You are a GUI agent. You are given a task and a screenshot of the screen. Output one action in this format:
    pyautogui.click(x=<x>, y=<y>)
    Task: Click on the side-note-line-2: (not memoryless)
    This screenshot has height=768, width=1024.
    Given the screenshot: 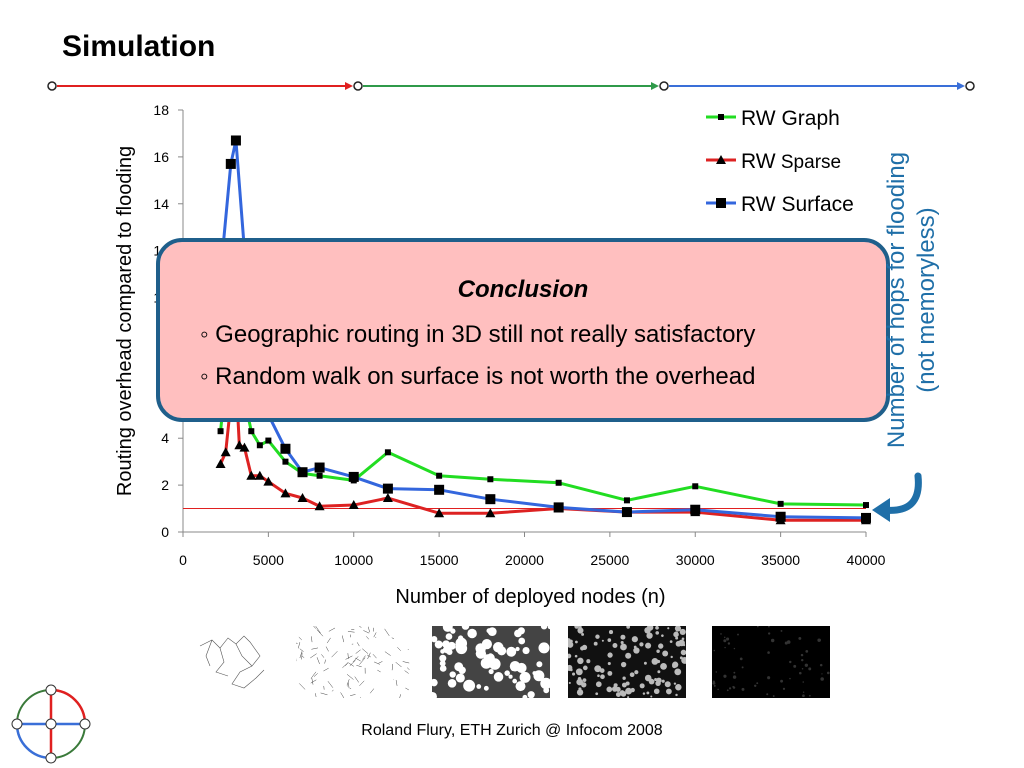 What is the action you would take?
    pyautogui.click(x=926, y=300)
    